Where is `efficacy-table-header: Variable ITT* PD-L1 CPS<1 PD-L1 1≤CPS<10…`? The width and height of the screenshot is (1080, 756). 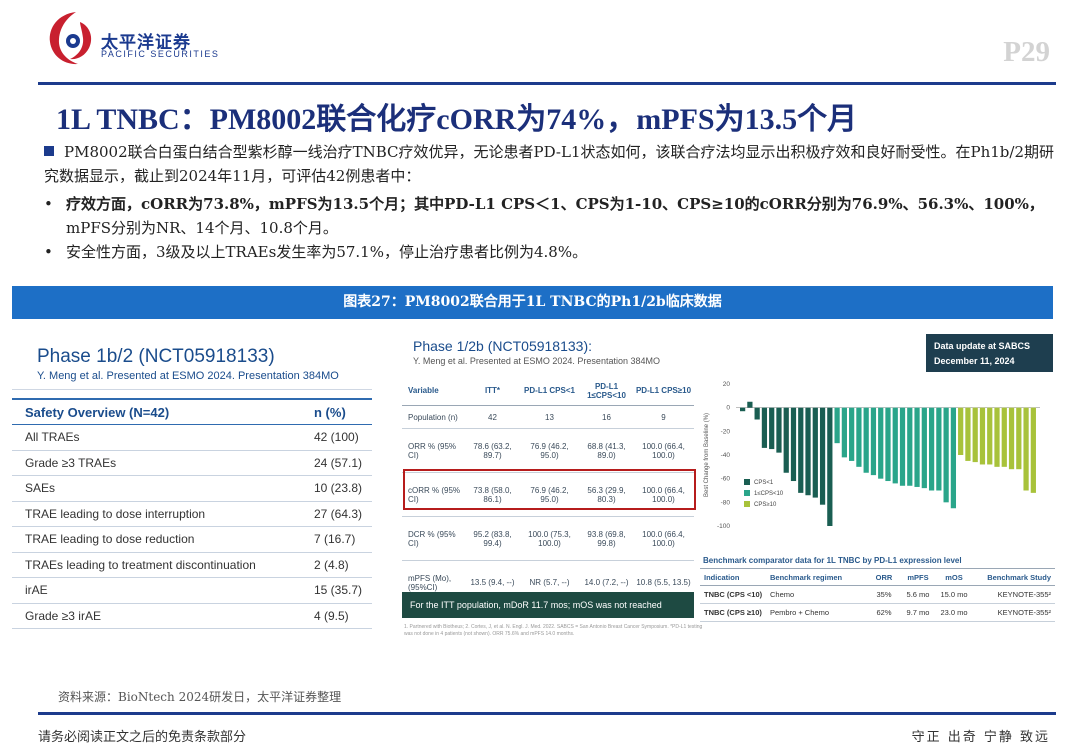 efficacy-table-header: Variable ITT* PD-L1 CPS<1 PD-L1 1≤CPS<10… is located at coordinates (548, 391).